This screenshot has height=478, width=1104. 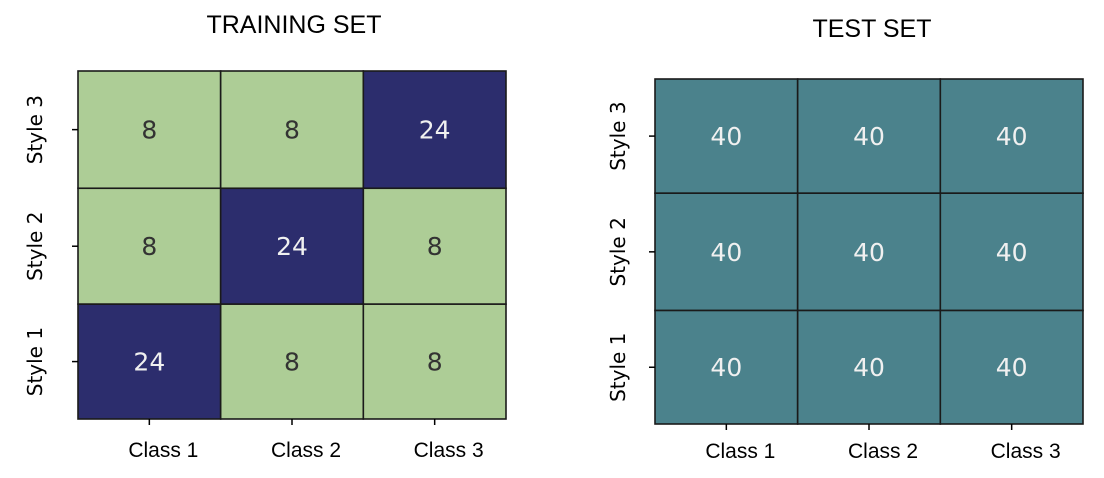 I want to click on test-set-title: TEST SET, so click(x=871, y=29).